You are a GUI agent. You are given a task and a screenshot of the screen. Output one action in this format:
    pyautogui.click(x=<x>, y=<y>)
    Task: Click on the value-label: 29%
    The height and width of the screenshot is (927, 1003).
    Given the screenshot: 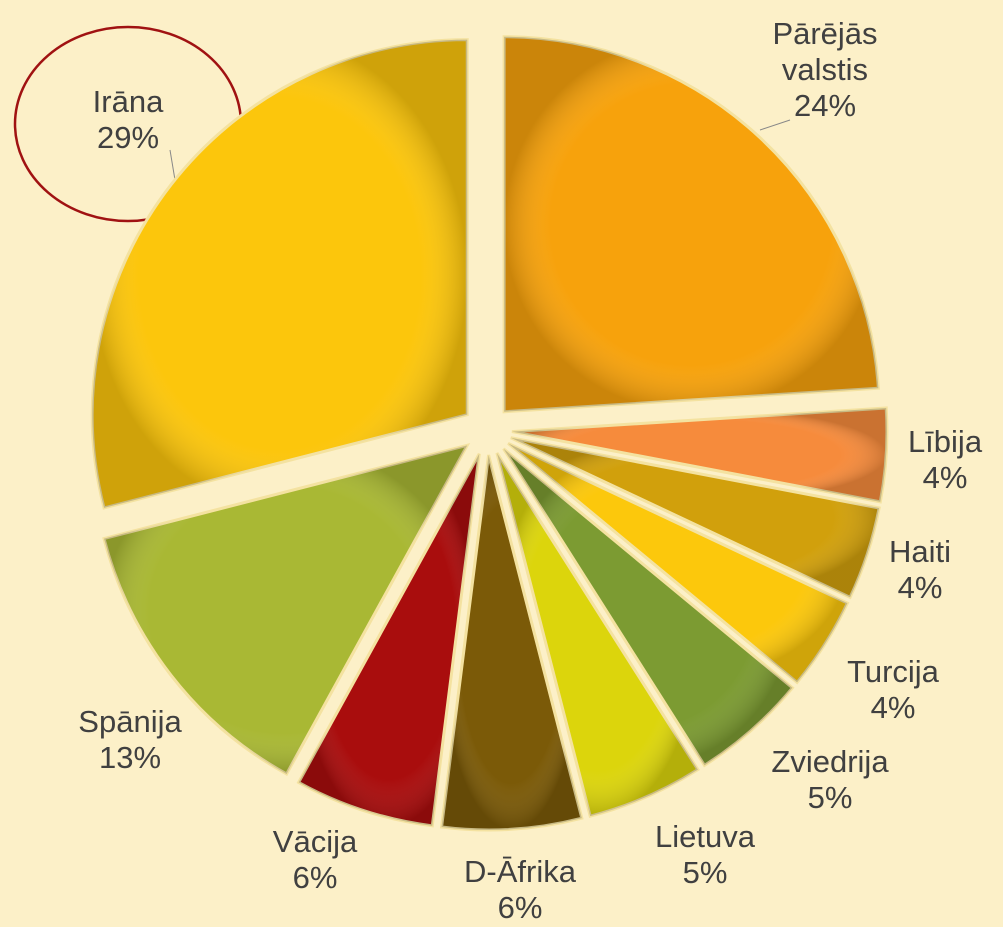 What is the action you would take?
    pyautogui.click(x=128, y=137)
    